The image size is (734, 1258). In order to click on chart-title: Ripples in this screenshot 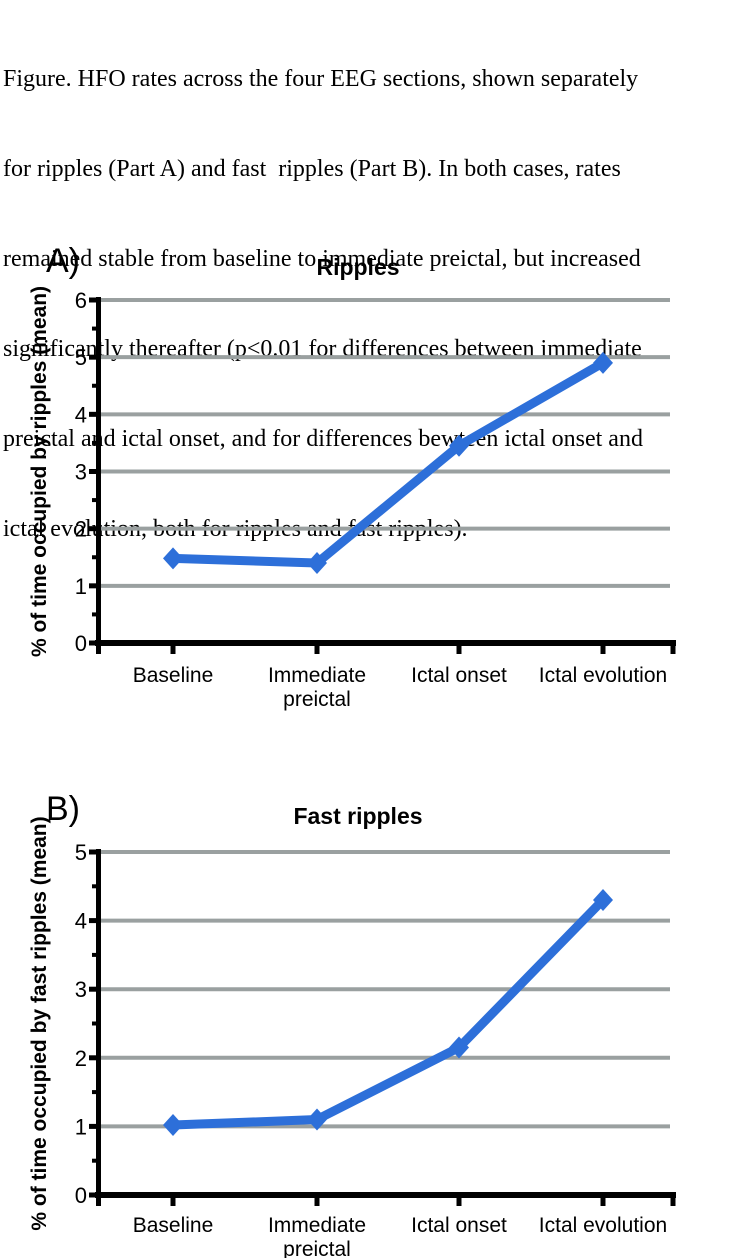, I will do `click(357, 267)`.